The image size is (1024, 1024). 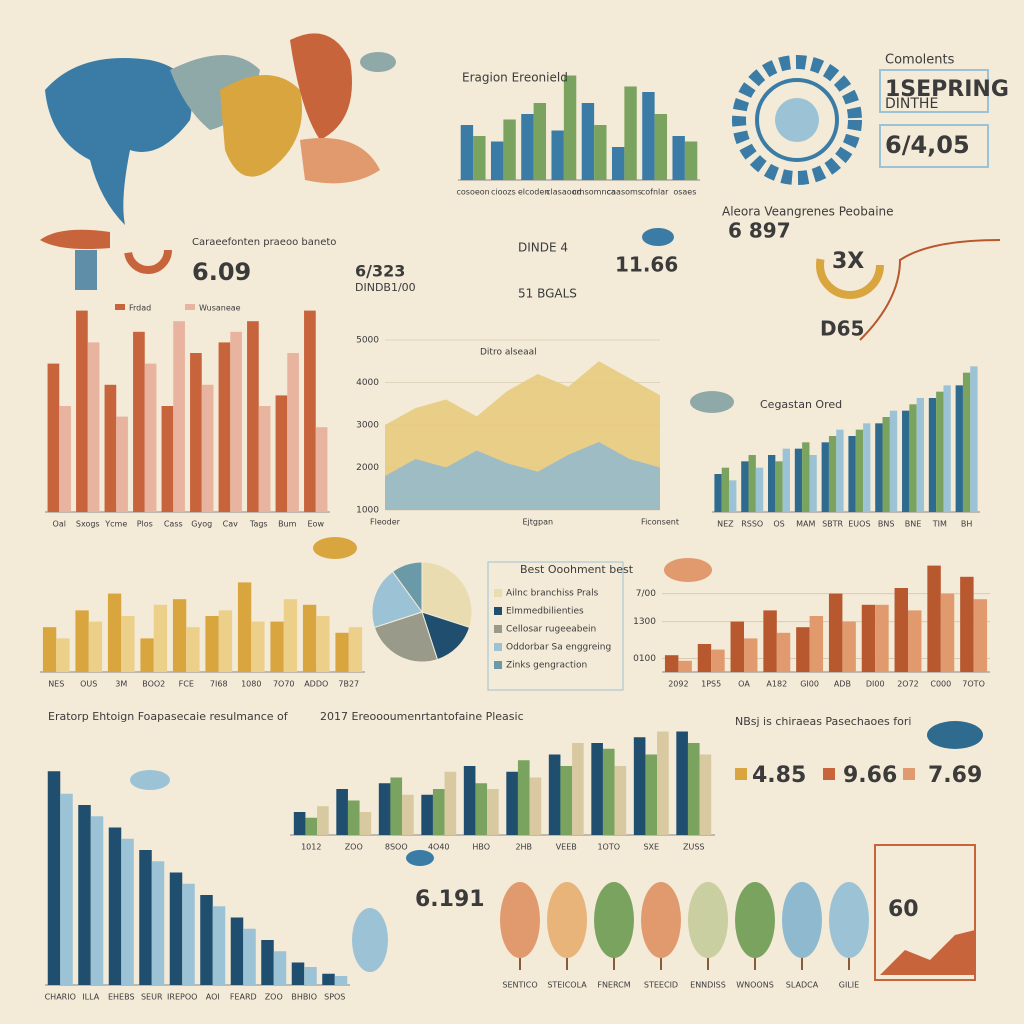 I want to click on stat-text: Caraeefonten praeoo baneto, so click(x=264, y=242).